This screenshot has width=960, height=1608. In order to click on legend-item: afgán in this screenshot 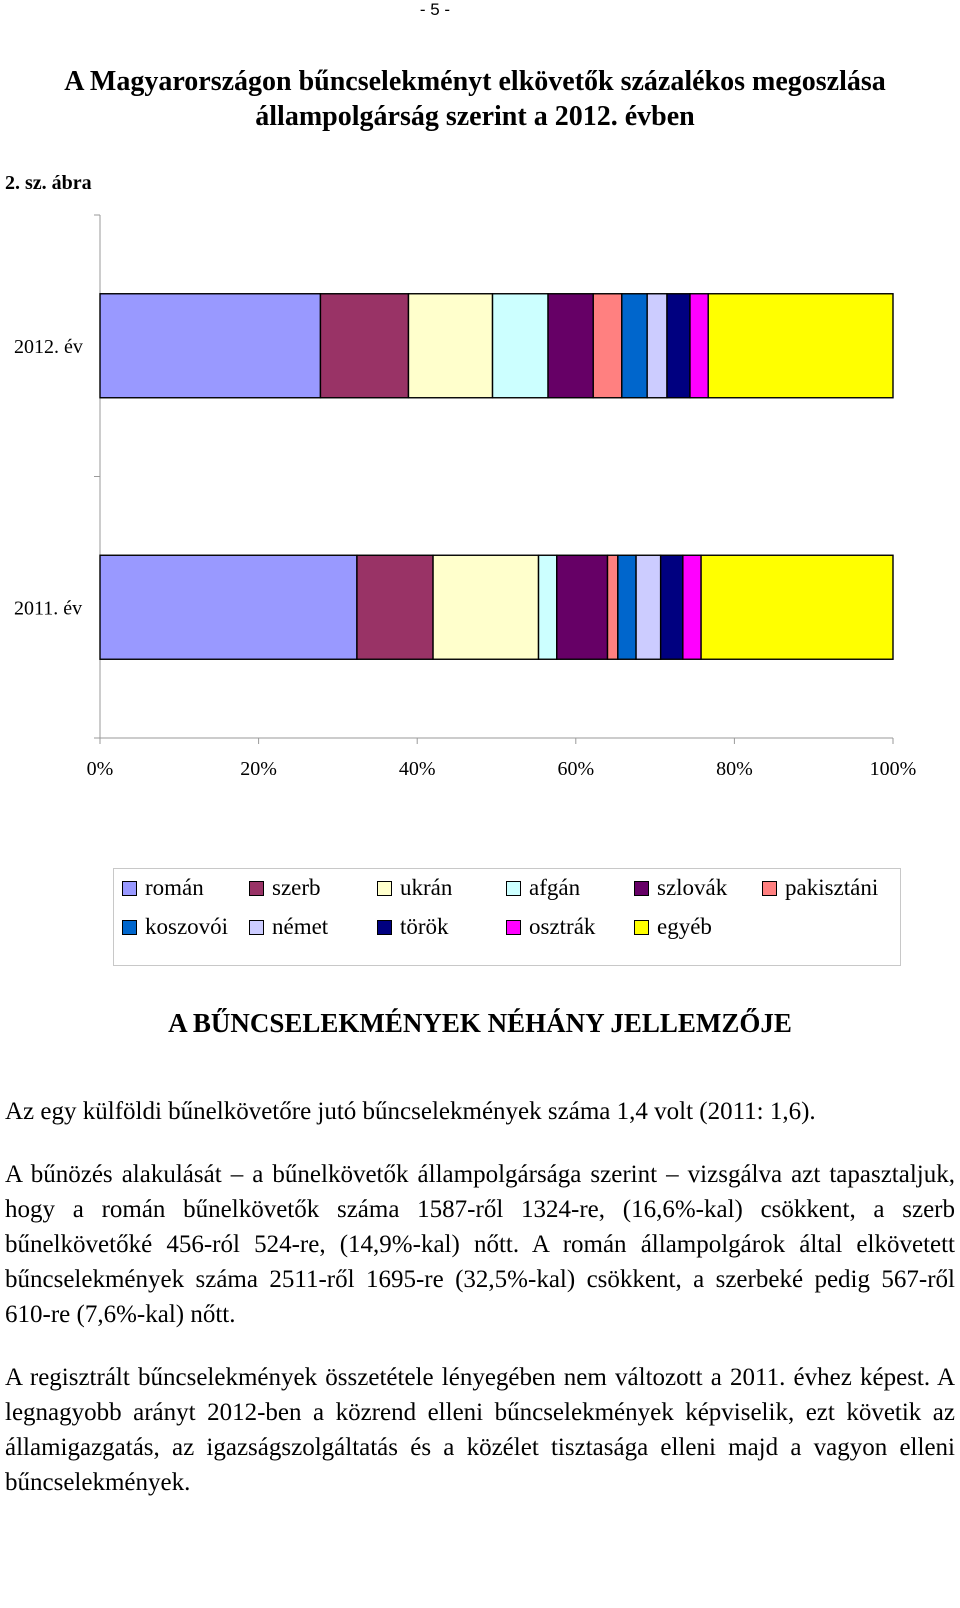, I will do `click(543, 888)`.